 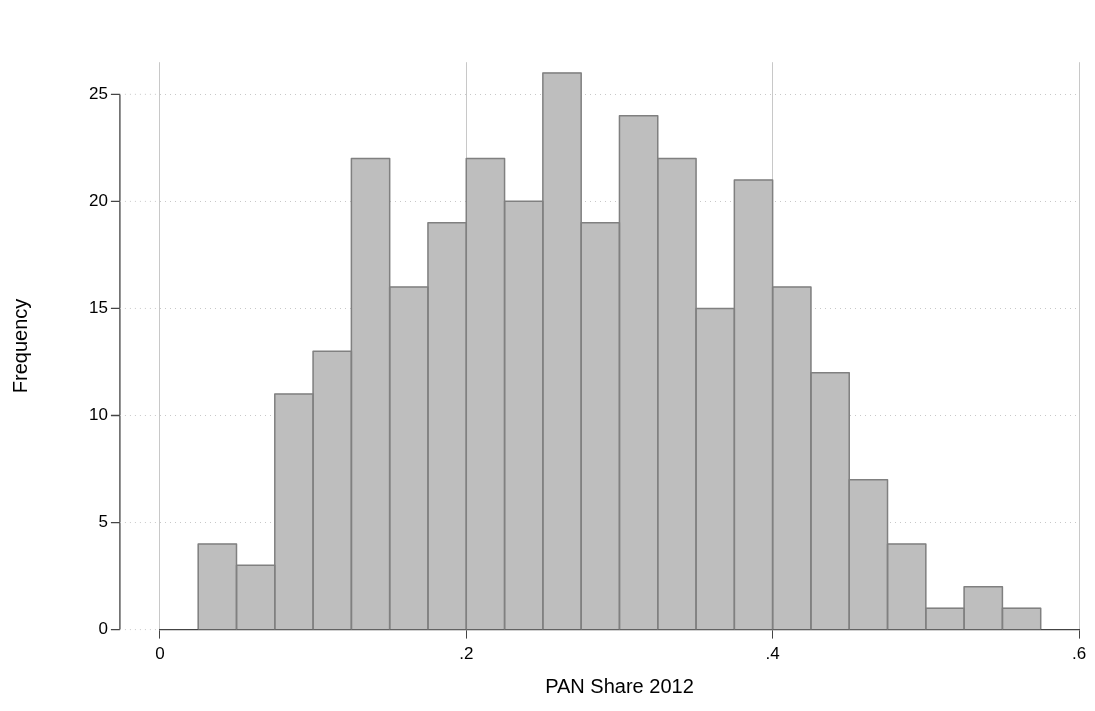 What do you see at coordinates (98, 93) in the screenshot?
I see `y-tick-label: 25` at bounding box center [98, 93].